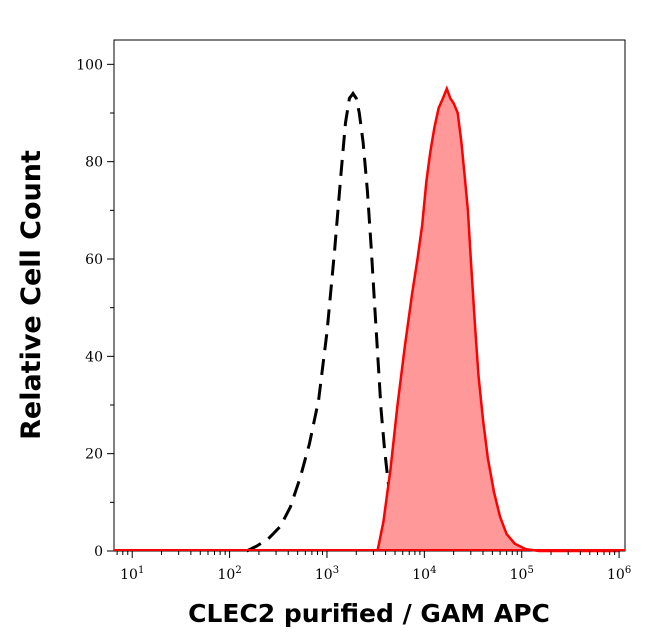 The height and width of the screenshot is (641, 646). What do you see at coordinates (94, 163) in the screenshot?
I see `y-tick-label: 80` at bounding box center [94, 163].